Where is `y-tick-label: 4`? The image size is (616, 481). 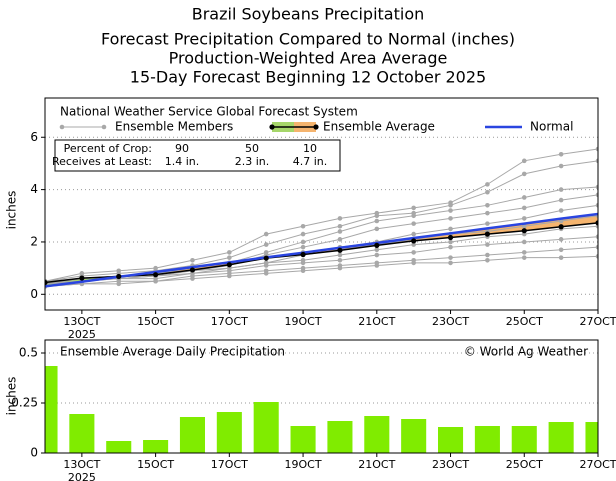
y-tick-label: 4 is located at coordinates (34, 189).